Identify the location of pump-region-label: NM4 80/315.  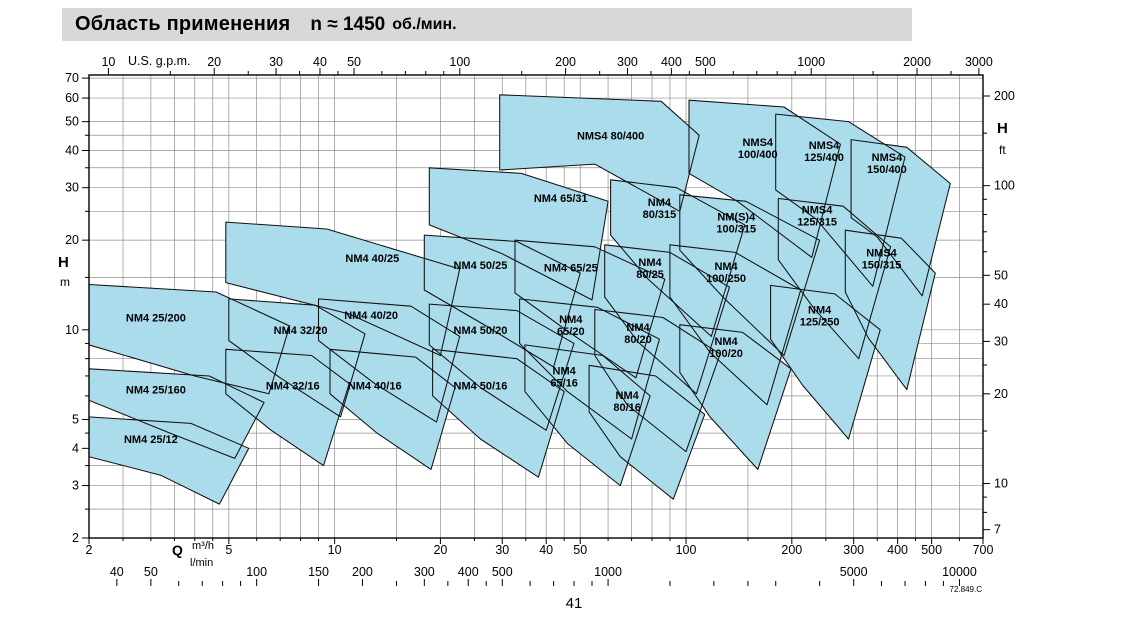
(660, 209).